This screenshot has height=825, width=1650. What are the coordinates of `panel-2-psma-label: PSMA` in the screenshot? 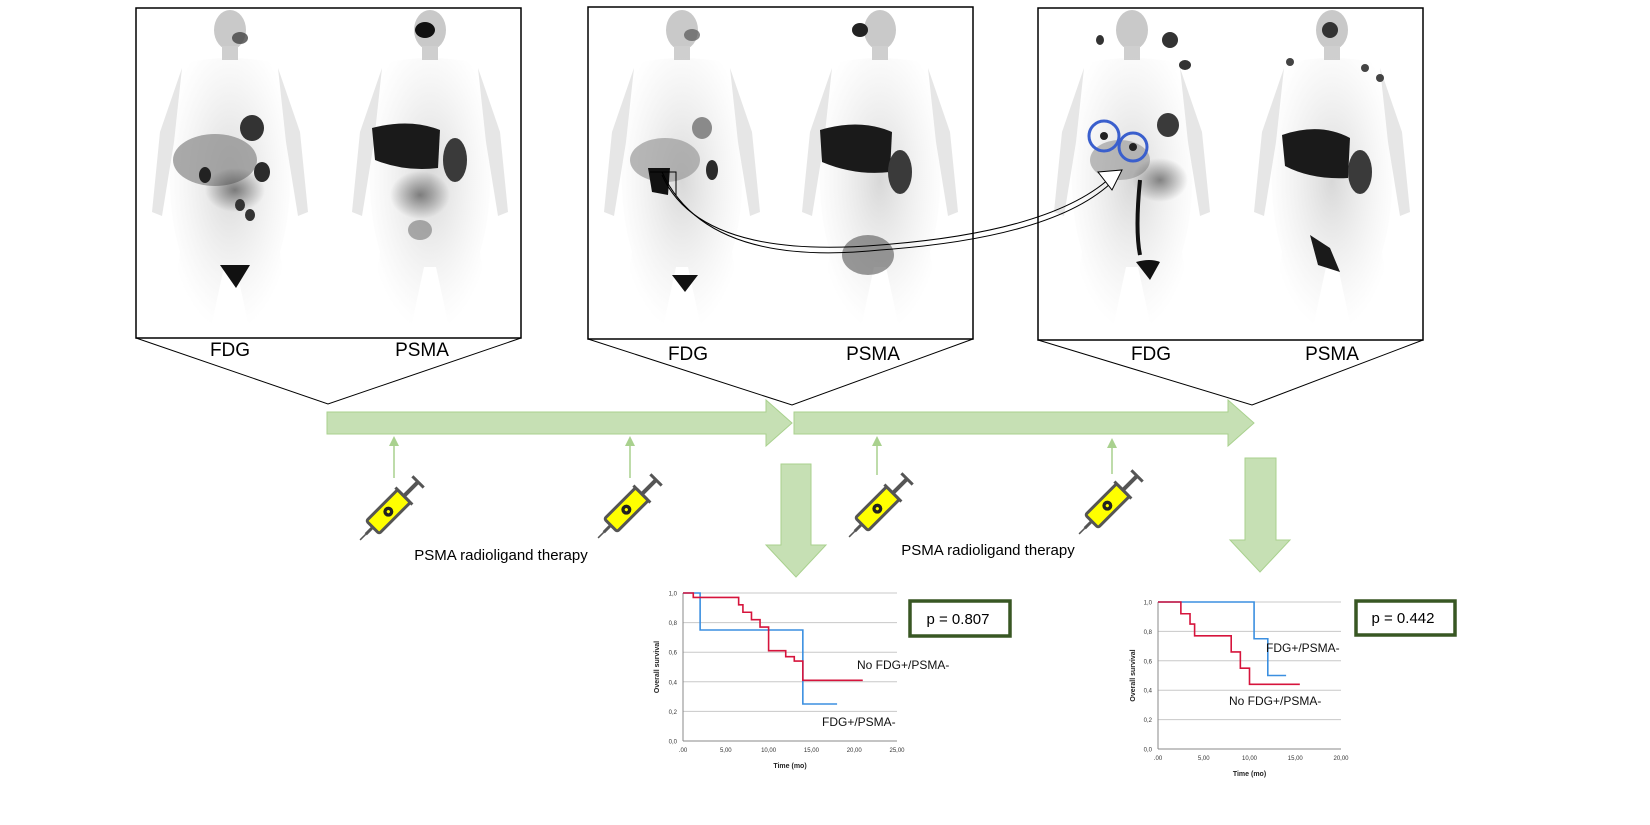 It's located at (873, 354).